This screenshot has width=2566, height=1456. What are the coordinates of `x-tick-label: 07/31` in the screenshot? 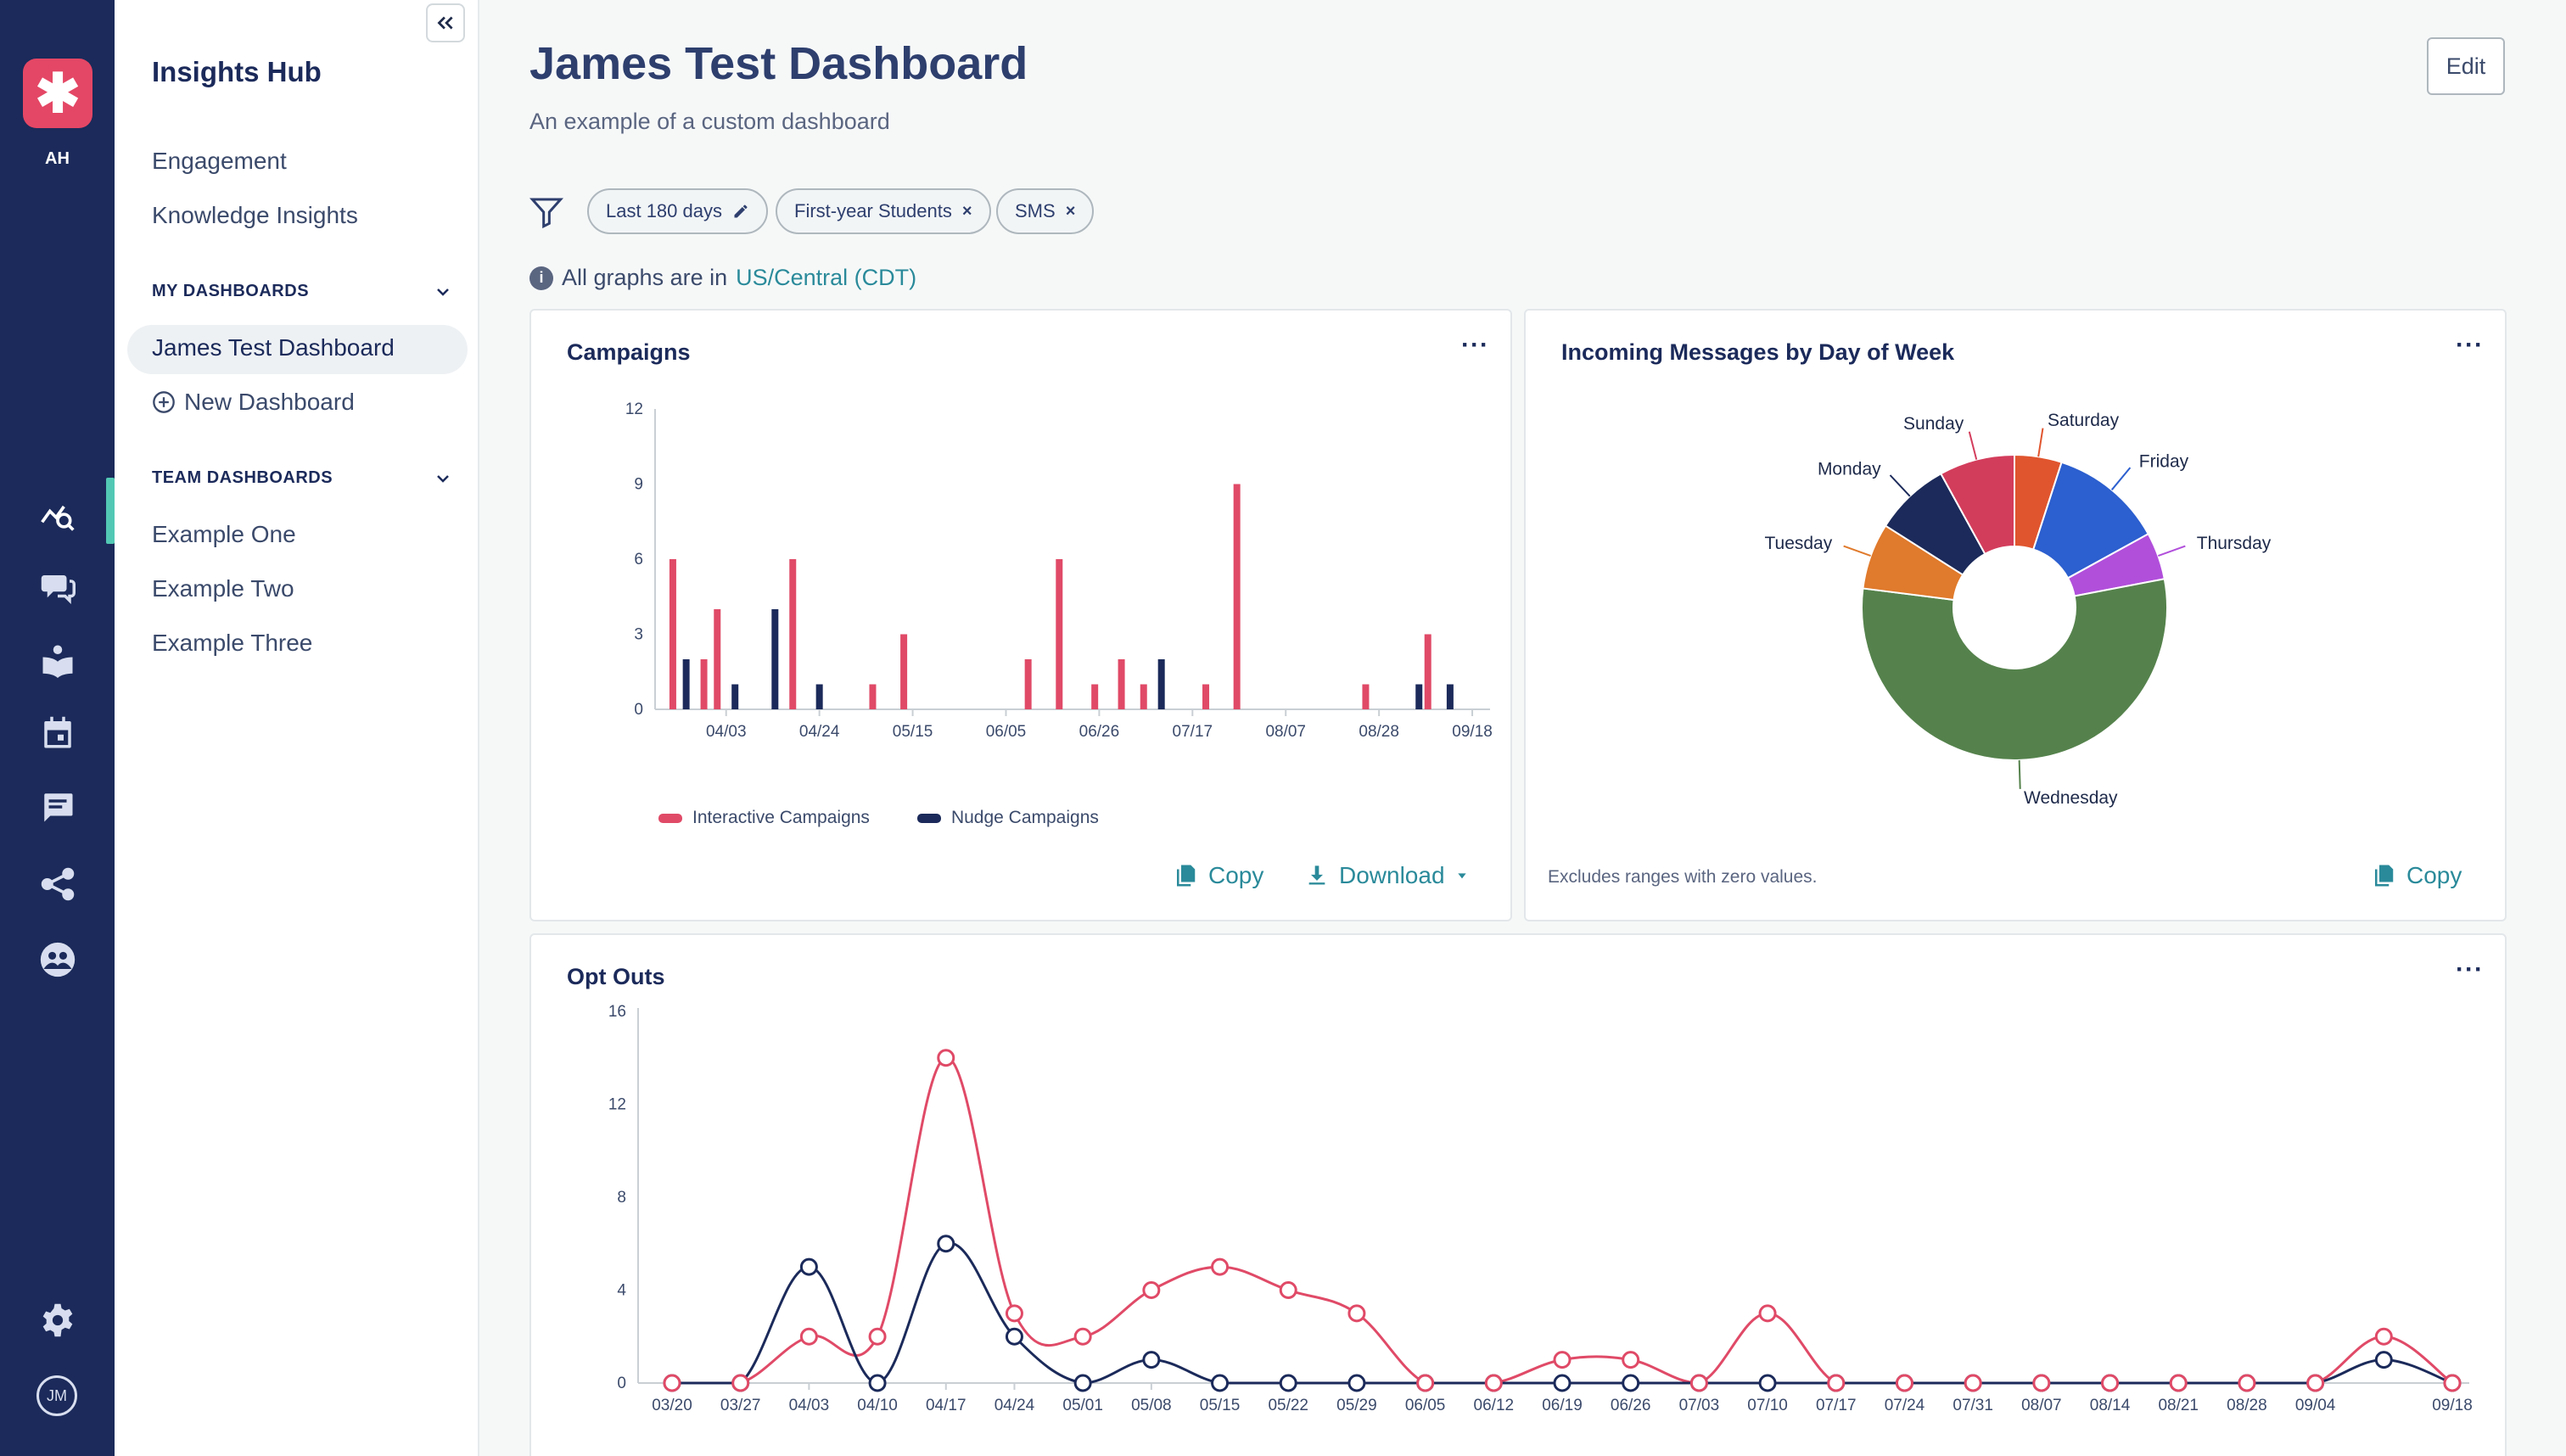 It's located at (1973, 1405).